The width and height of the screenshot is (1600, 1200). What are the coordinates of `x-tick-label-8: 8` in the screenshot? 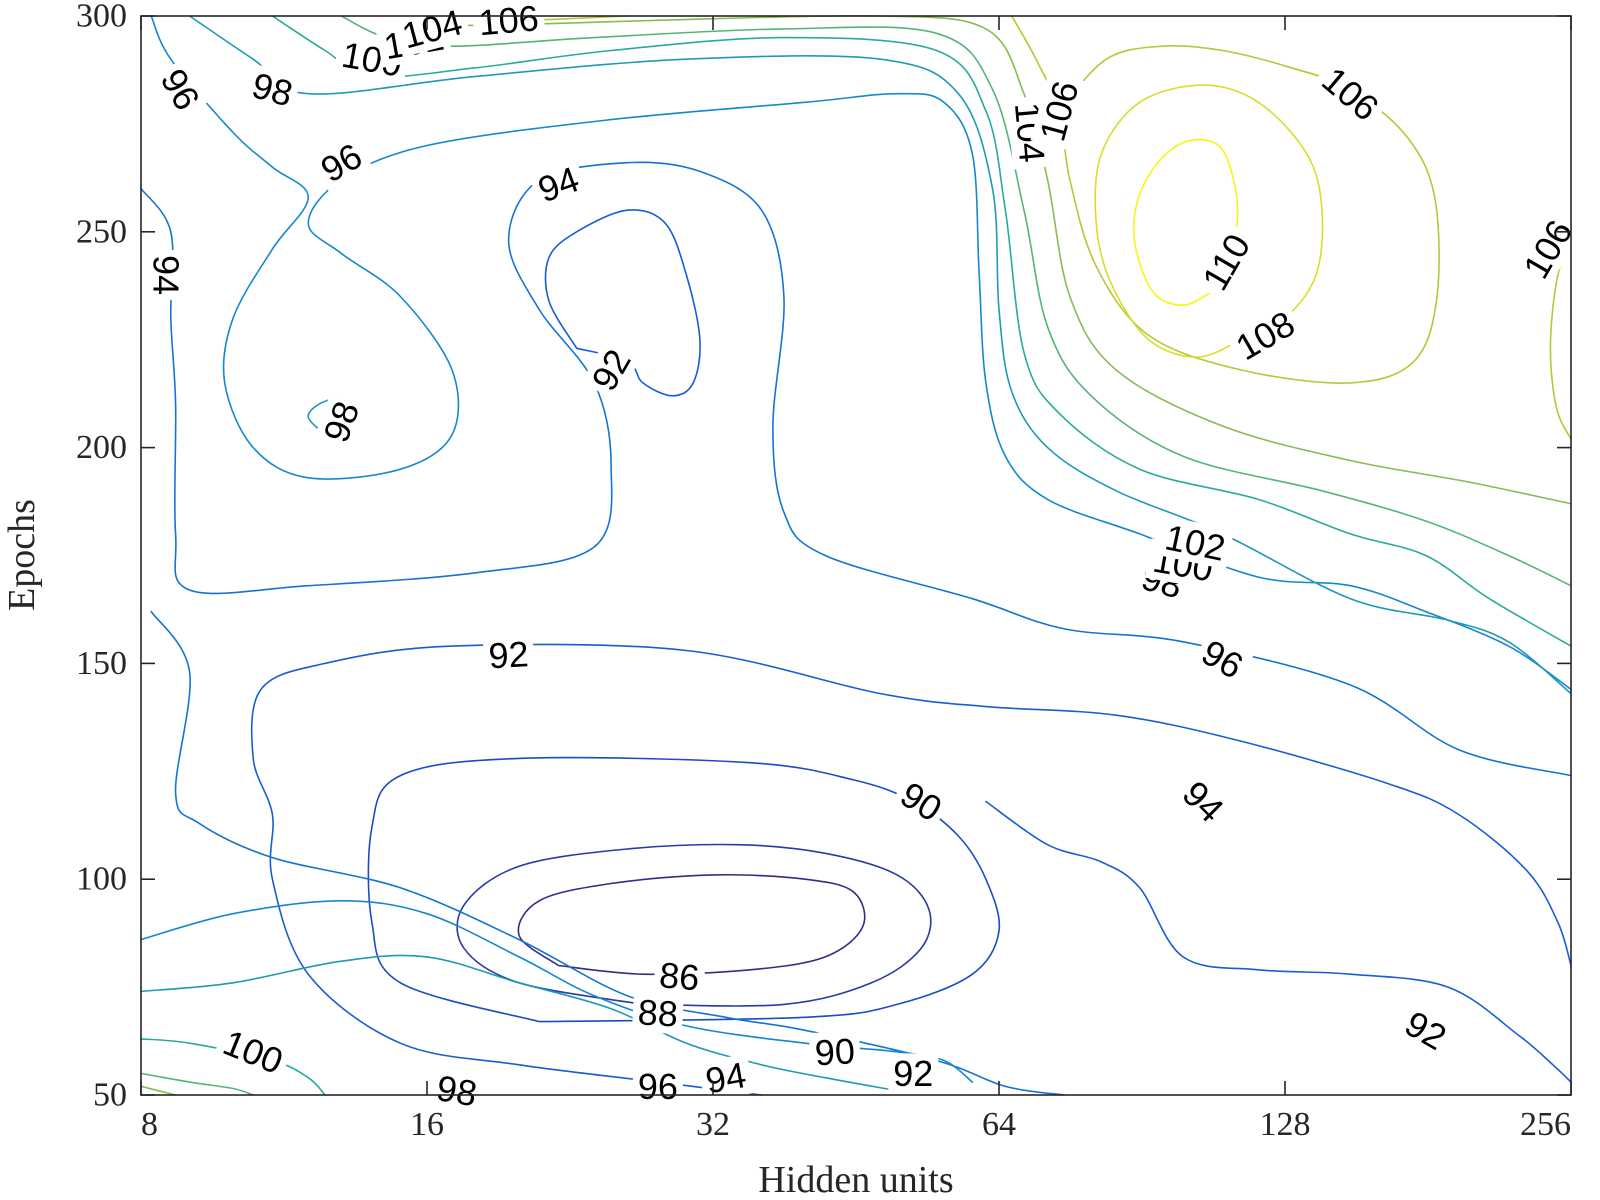 It's located at (149, 1124).